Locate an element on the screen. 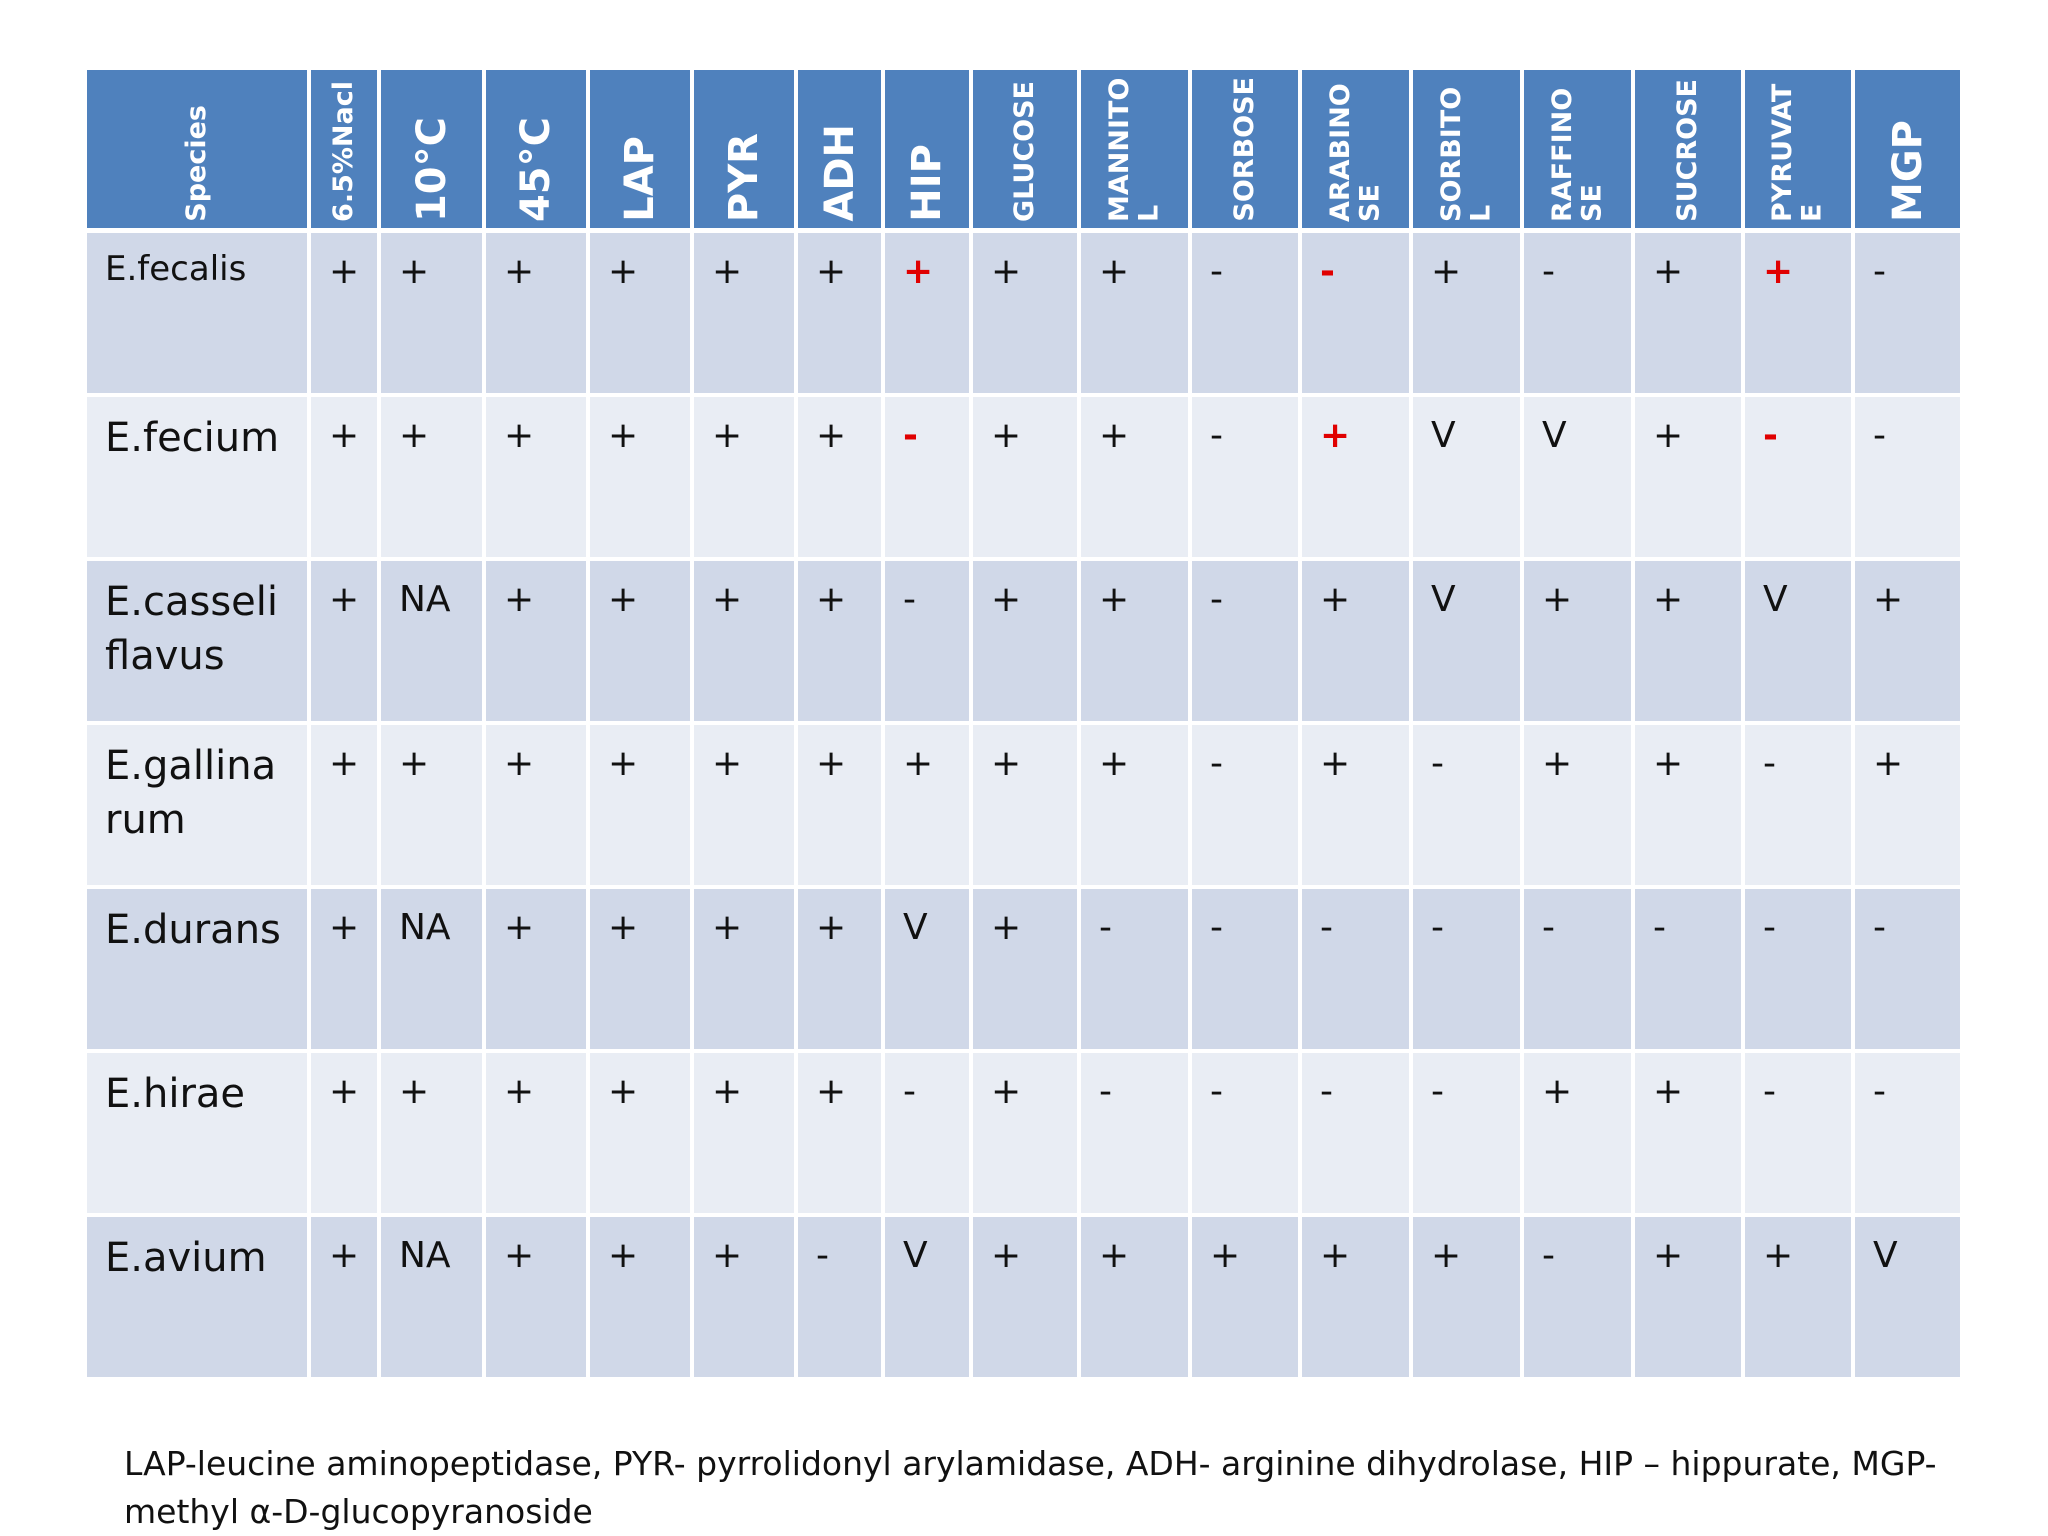 This screenshot has width=2048, height=1536. header-cell: LAP is located at coordinates (640, 149).